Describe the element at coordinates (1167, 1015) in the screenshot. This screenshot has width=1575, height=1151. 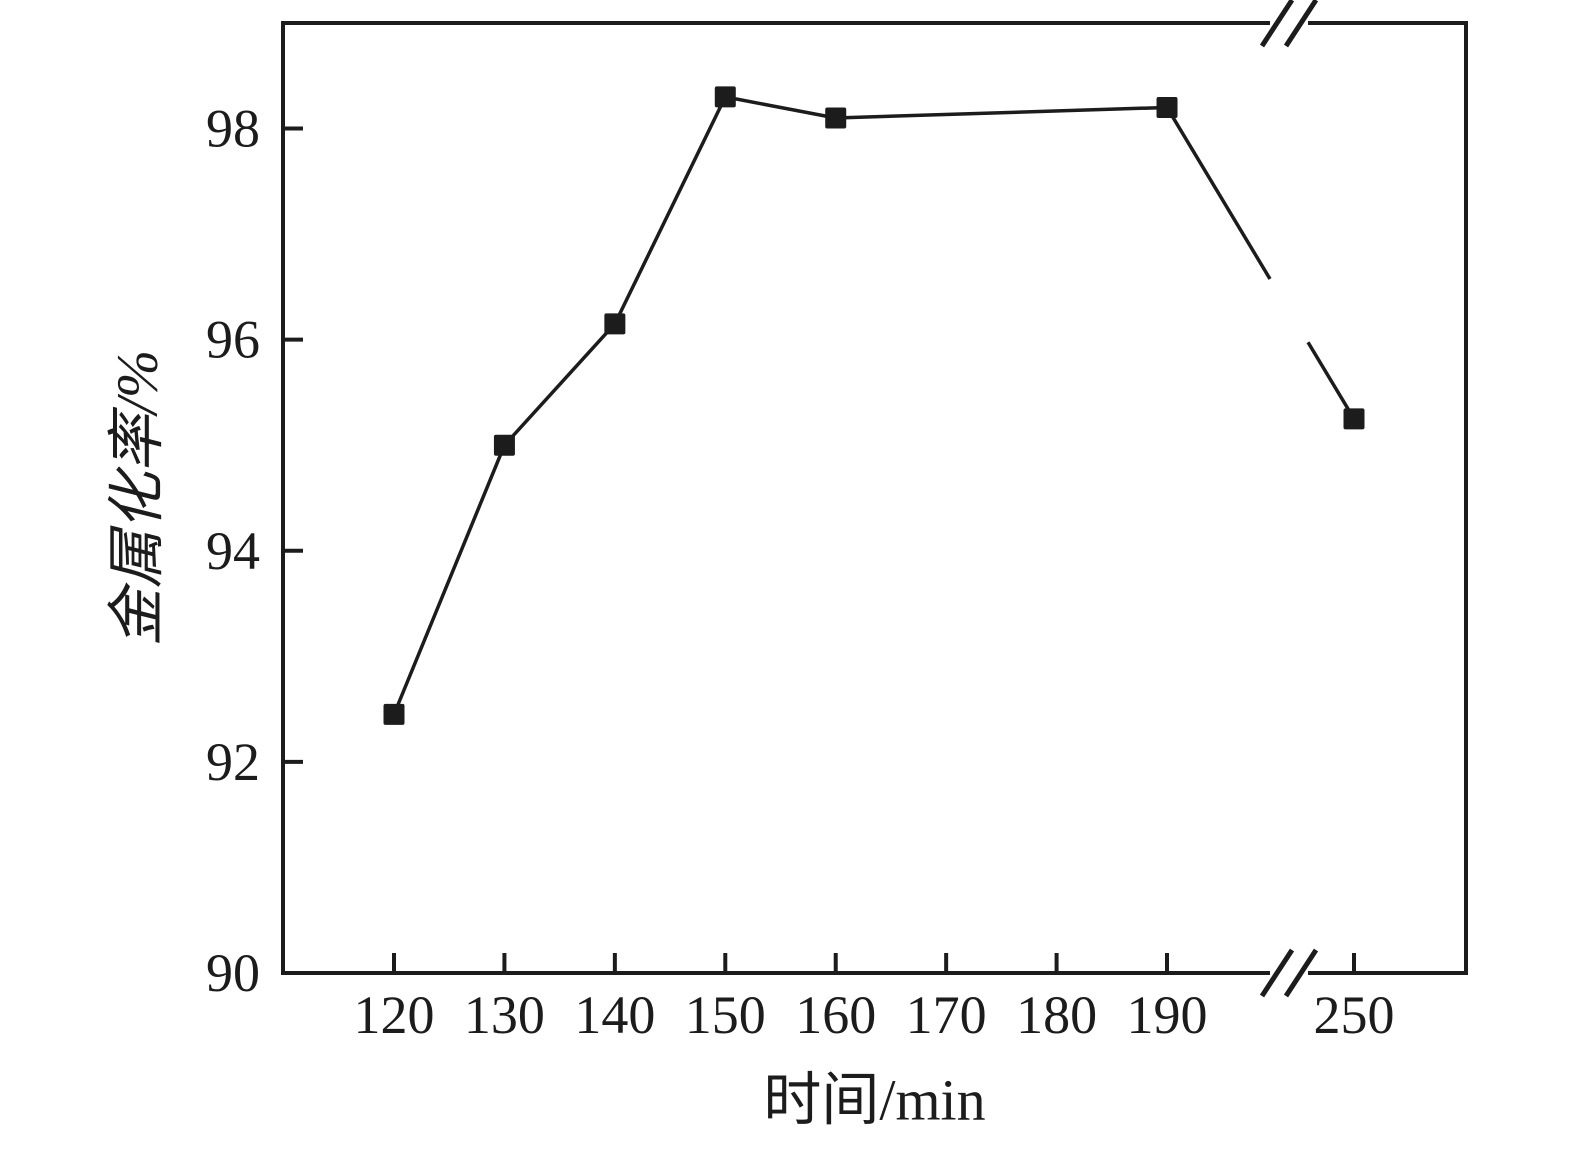
I see `x-tick-label: 190` at that location.